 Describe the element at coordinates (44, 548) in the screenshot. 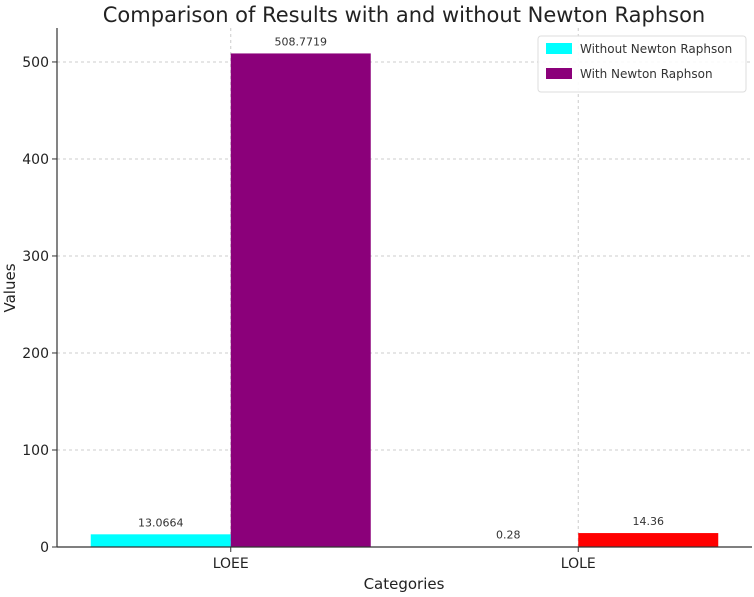

I see `y-tick-label: 0` at that location.